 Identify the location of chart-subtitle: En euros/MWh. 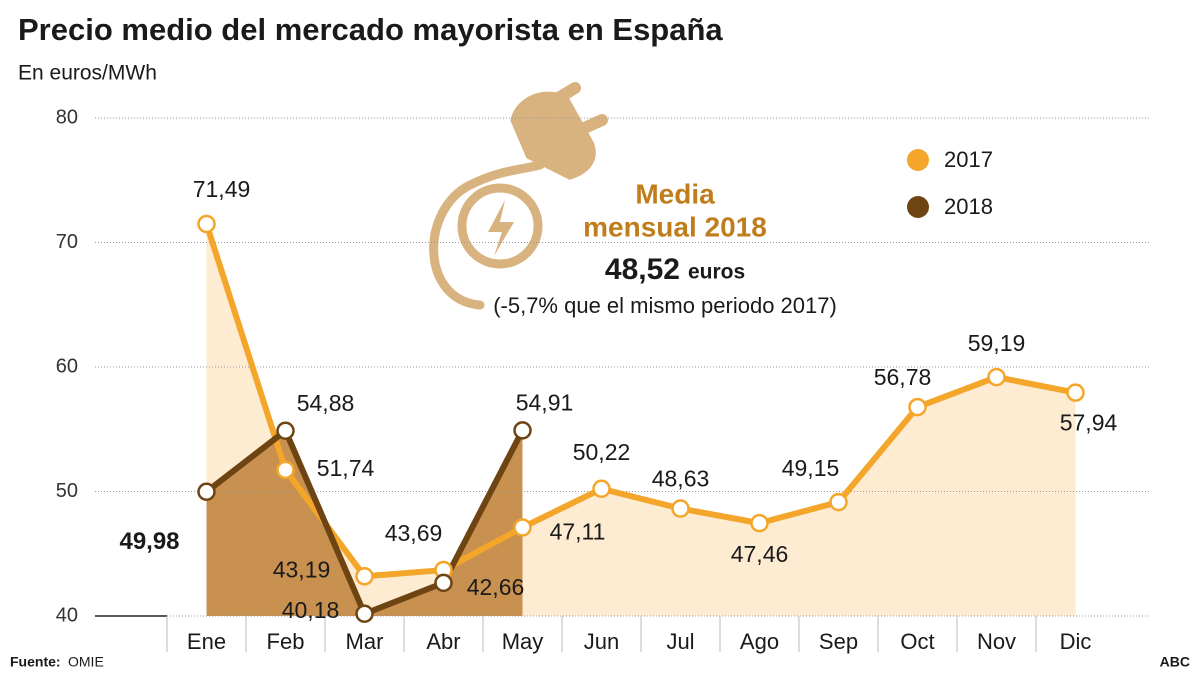
(87, 73).